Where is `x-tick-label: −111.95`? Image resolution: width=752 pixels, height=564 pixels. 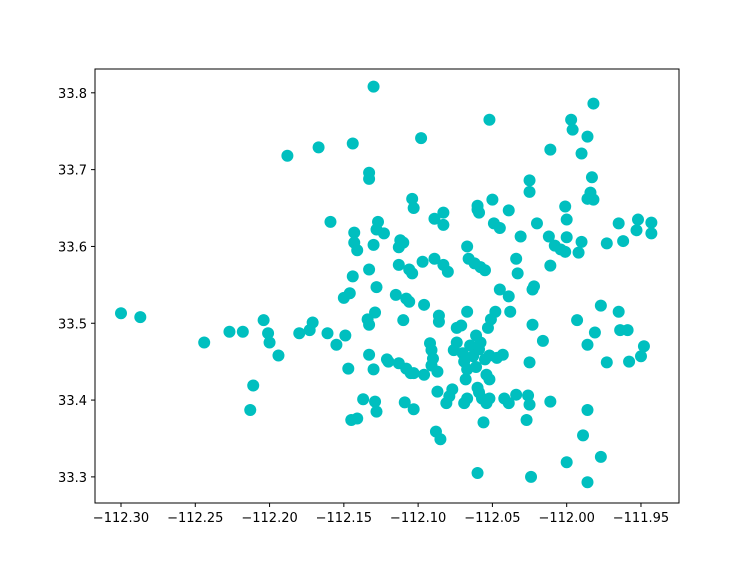 x-tick-label: −111.95 is located at coordinates (641, 518).